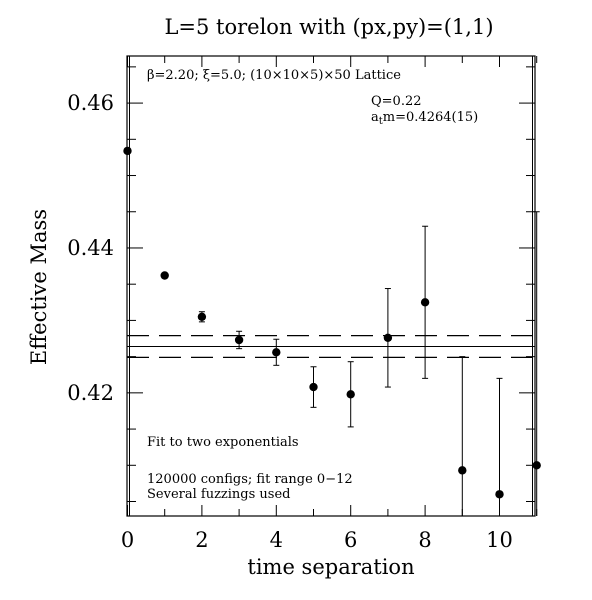  What do you see at coordinates (381, 121) in the screenshot?
I see `fitted-mass-subscript: t` at bounding box center [381, 121].